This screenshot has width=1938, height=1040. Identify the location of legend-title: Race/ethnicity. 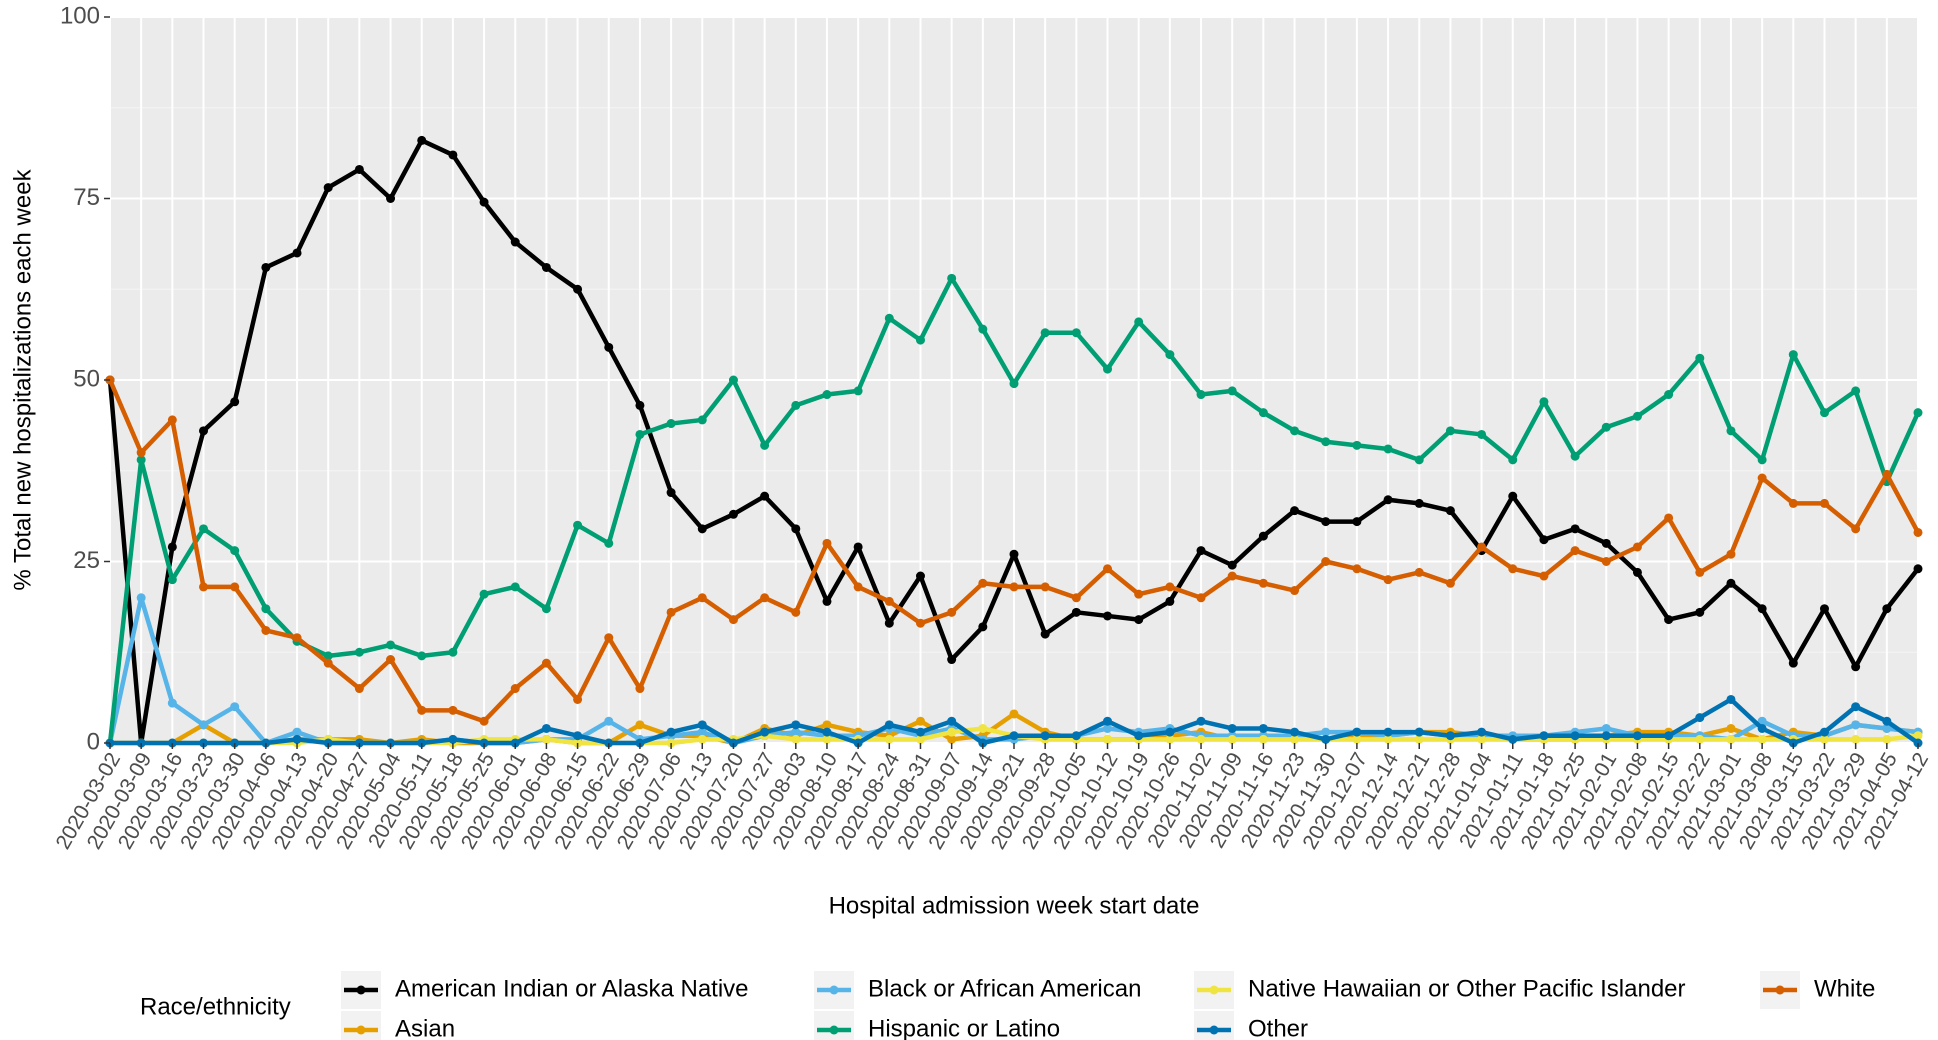
(215, 1006).